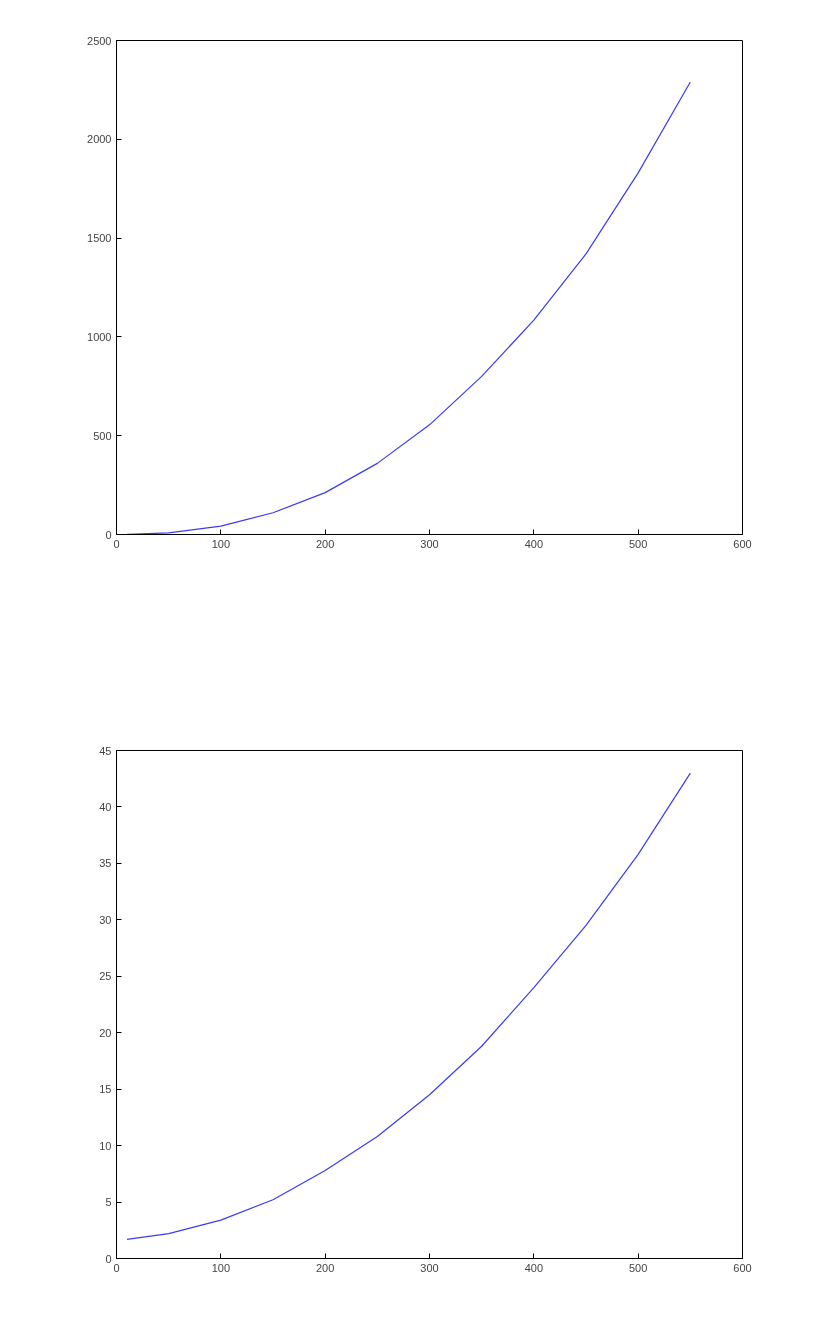 This screenshot has width=833, height=1333. What do you see at coordinates (108, 1202) in the screenshot?
I see `y-tick-label: 5` at bounding box center [108, 1202].